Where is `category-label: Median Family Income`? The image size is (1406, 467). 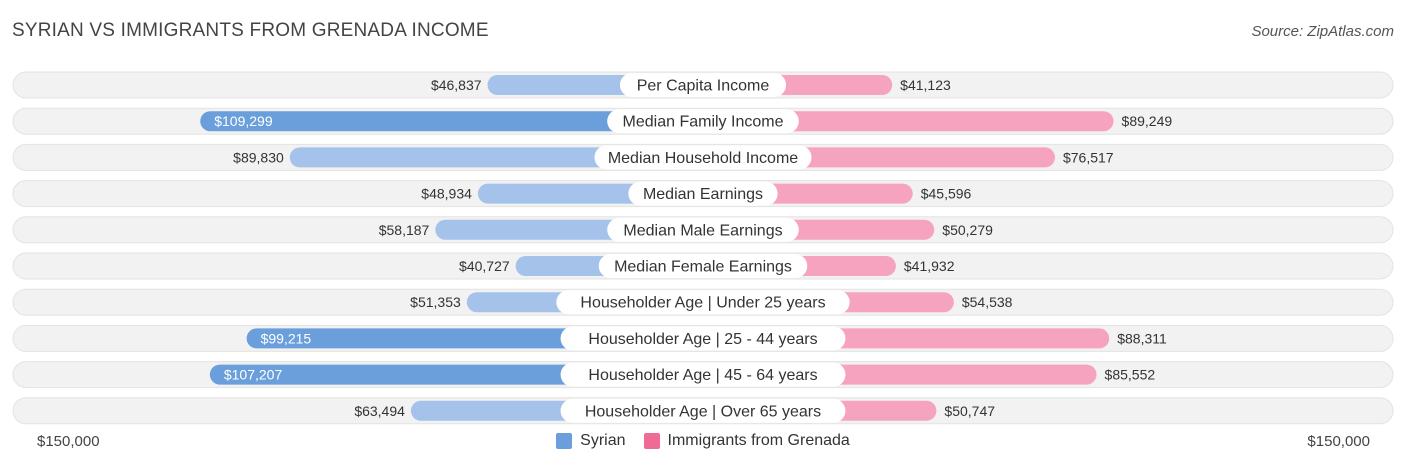 category-label: Median Family Income is located at coordinates (703, 122).